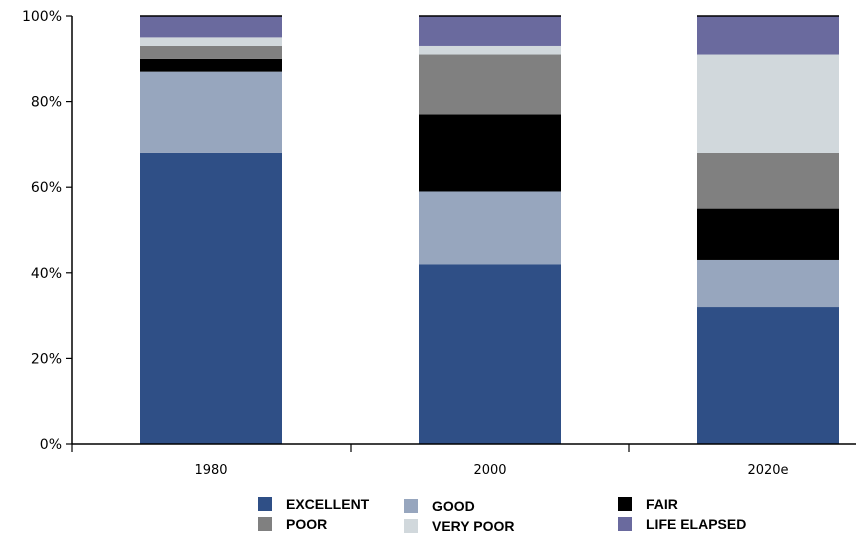 The image size is (856, 535). I want to click on y-tick-label: 100%, so click(42, 17).